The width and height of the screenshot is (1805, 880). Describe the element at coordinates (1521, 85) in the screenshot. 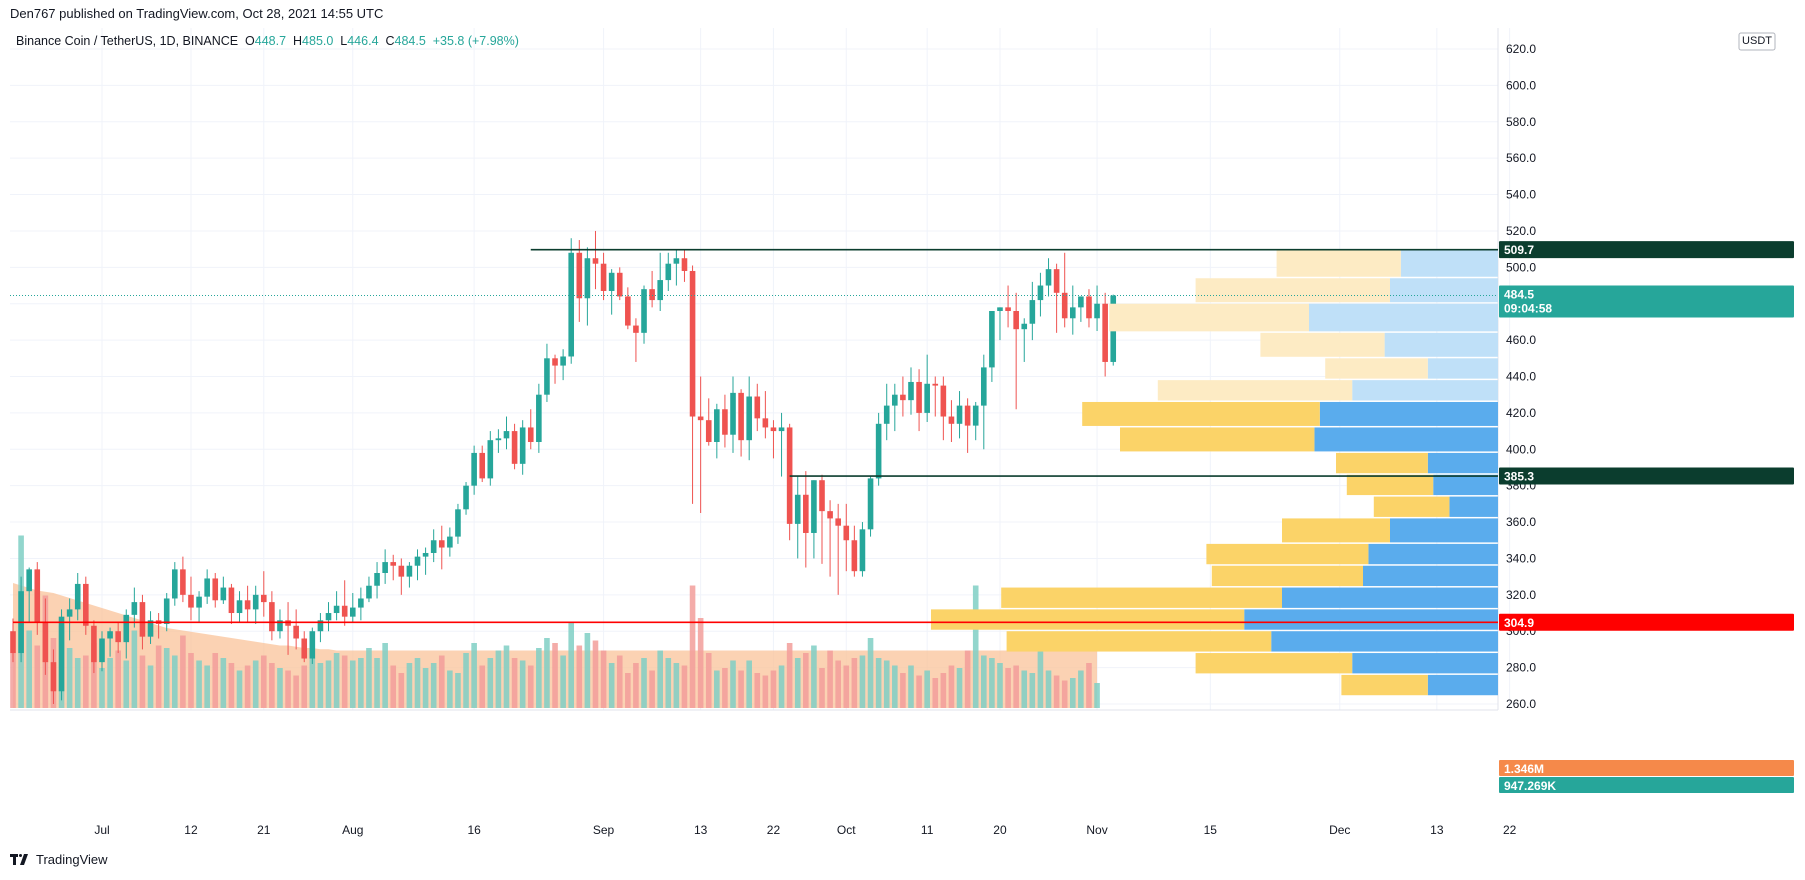

I see `price-tick-label: 600.0` at that location.